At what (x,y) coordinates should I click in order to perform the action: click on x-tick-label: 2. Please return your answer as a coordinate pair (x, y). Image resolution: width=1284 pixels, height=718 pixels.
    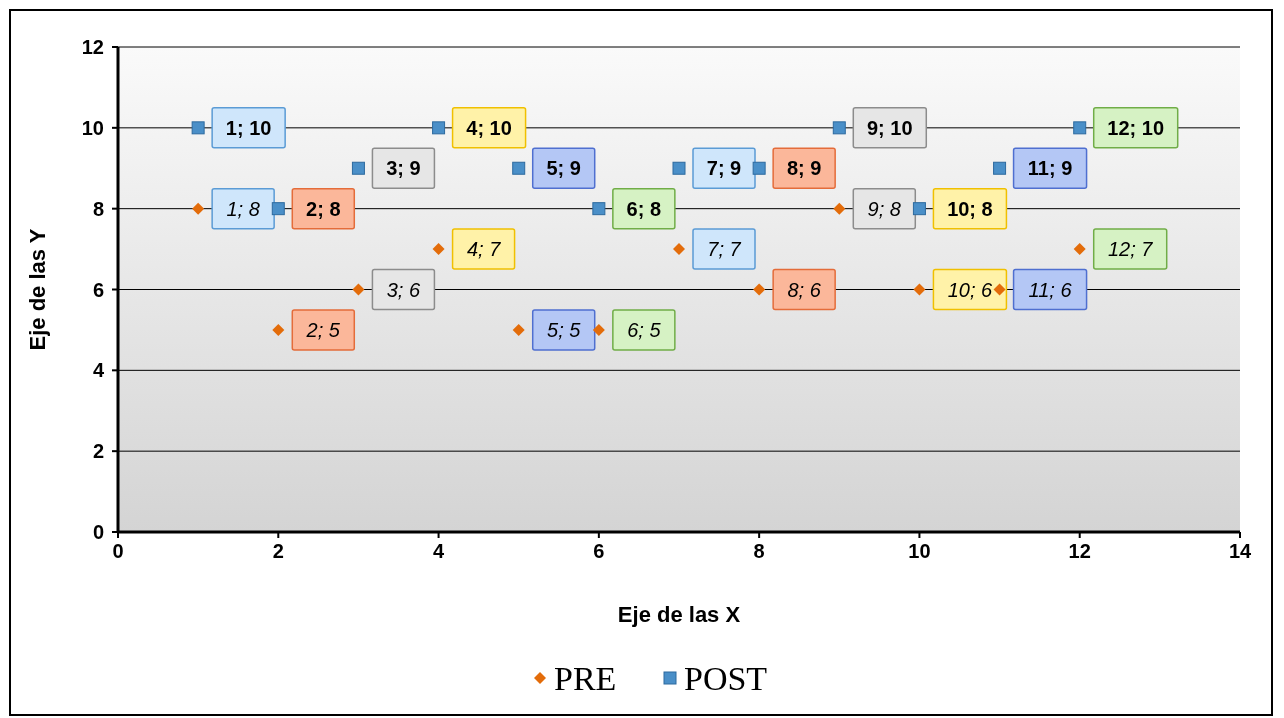
    Looking at the image, I should click on (278, 551).